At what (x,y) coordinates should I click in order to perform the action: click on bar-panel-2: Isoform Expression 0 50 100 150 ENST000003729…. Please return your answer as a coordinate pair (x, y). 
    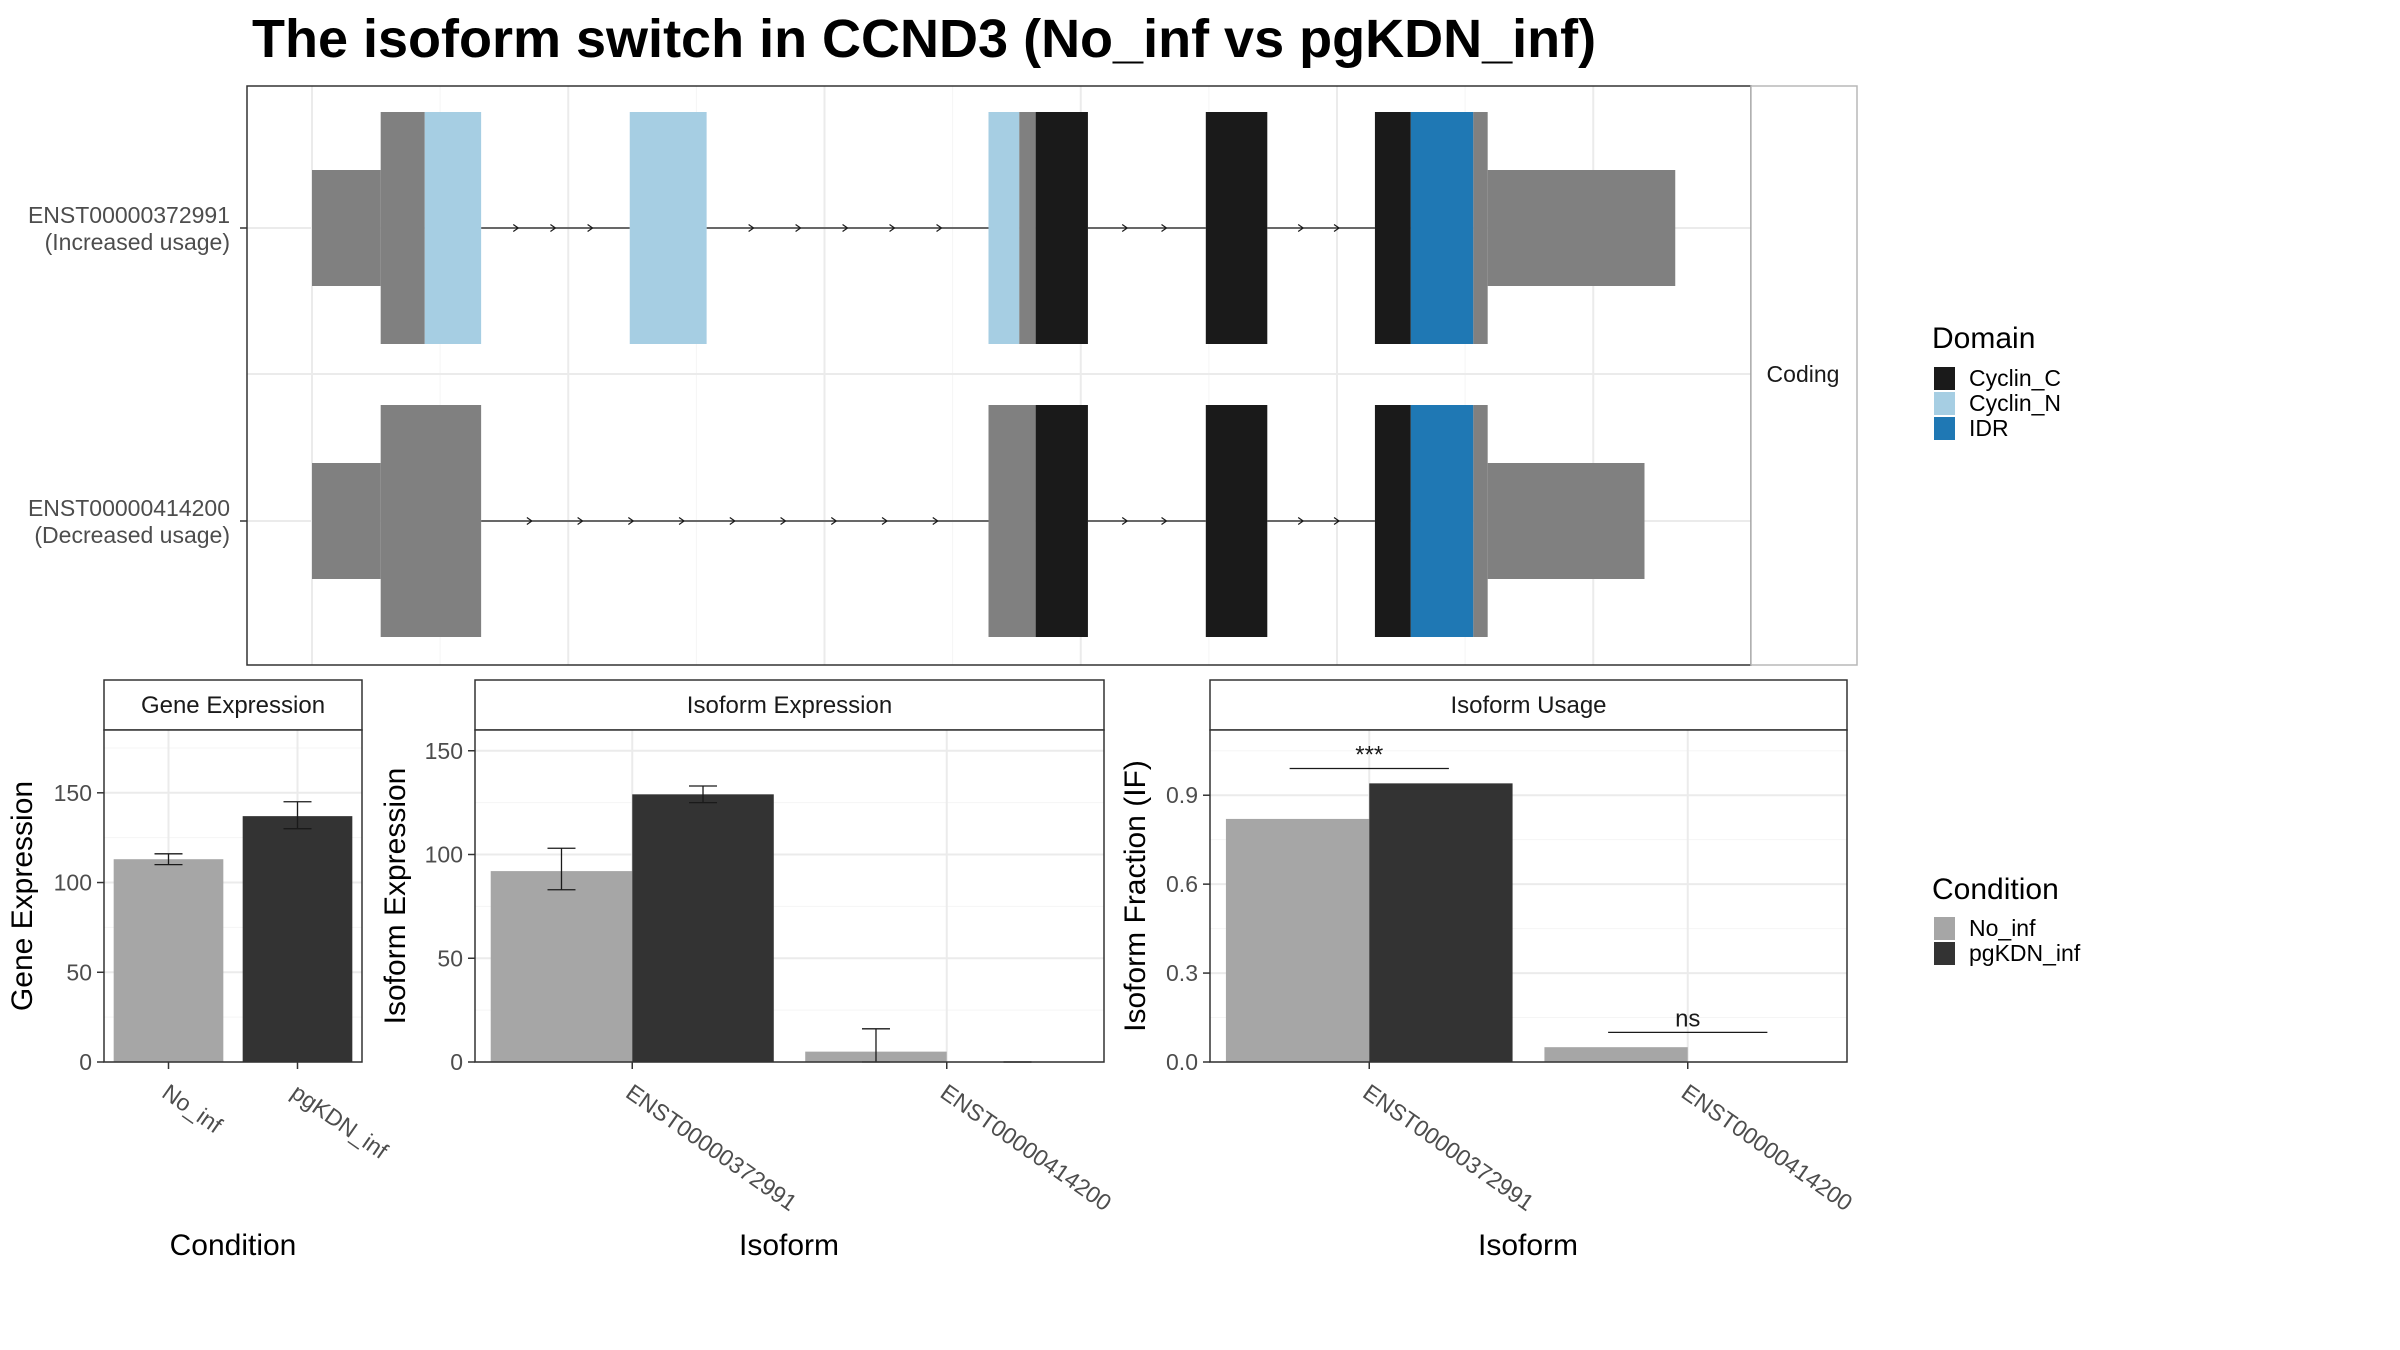
    Looking at the image, I should click on (747, 970).